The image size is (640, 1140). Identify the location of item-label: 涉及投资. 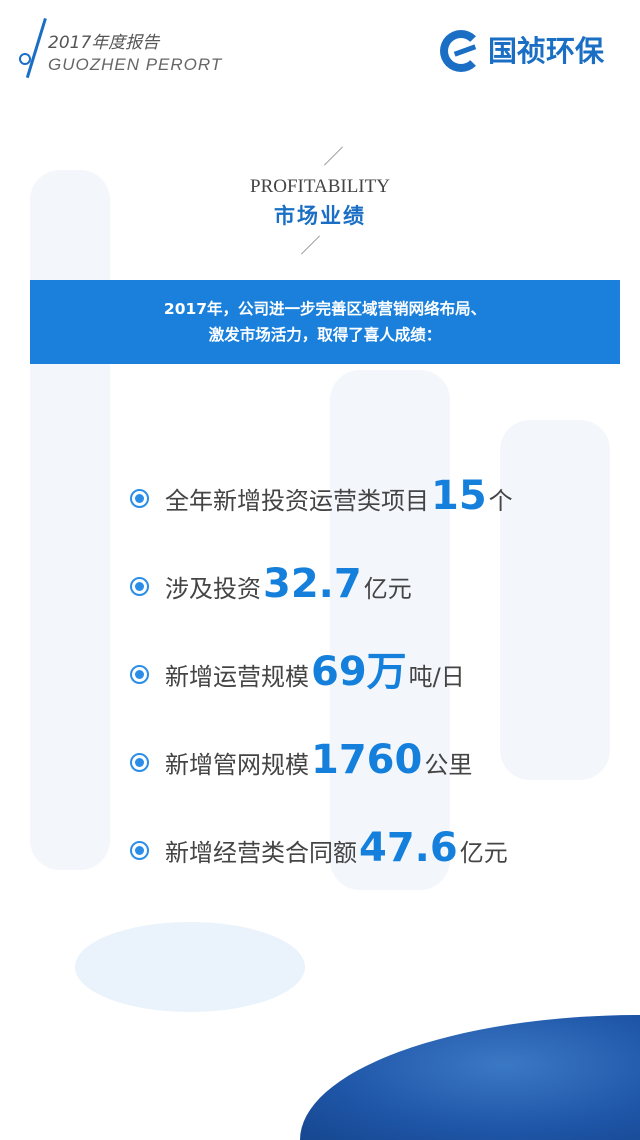
(213, 589).